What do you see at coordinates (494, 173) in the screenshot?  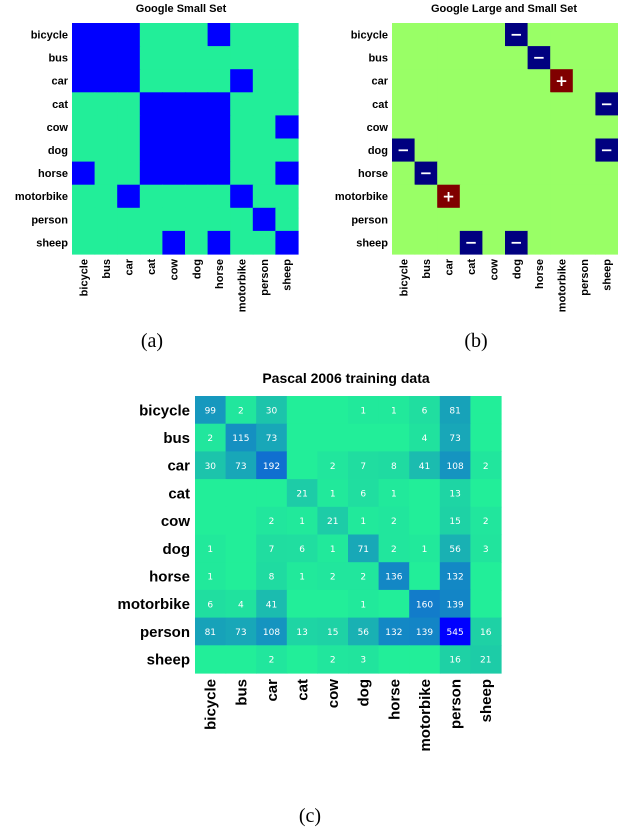 I see `cell-horse-cow` at bounding box center [494, 173].